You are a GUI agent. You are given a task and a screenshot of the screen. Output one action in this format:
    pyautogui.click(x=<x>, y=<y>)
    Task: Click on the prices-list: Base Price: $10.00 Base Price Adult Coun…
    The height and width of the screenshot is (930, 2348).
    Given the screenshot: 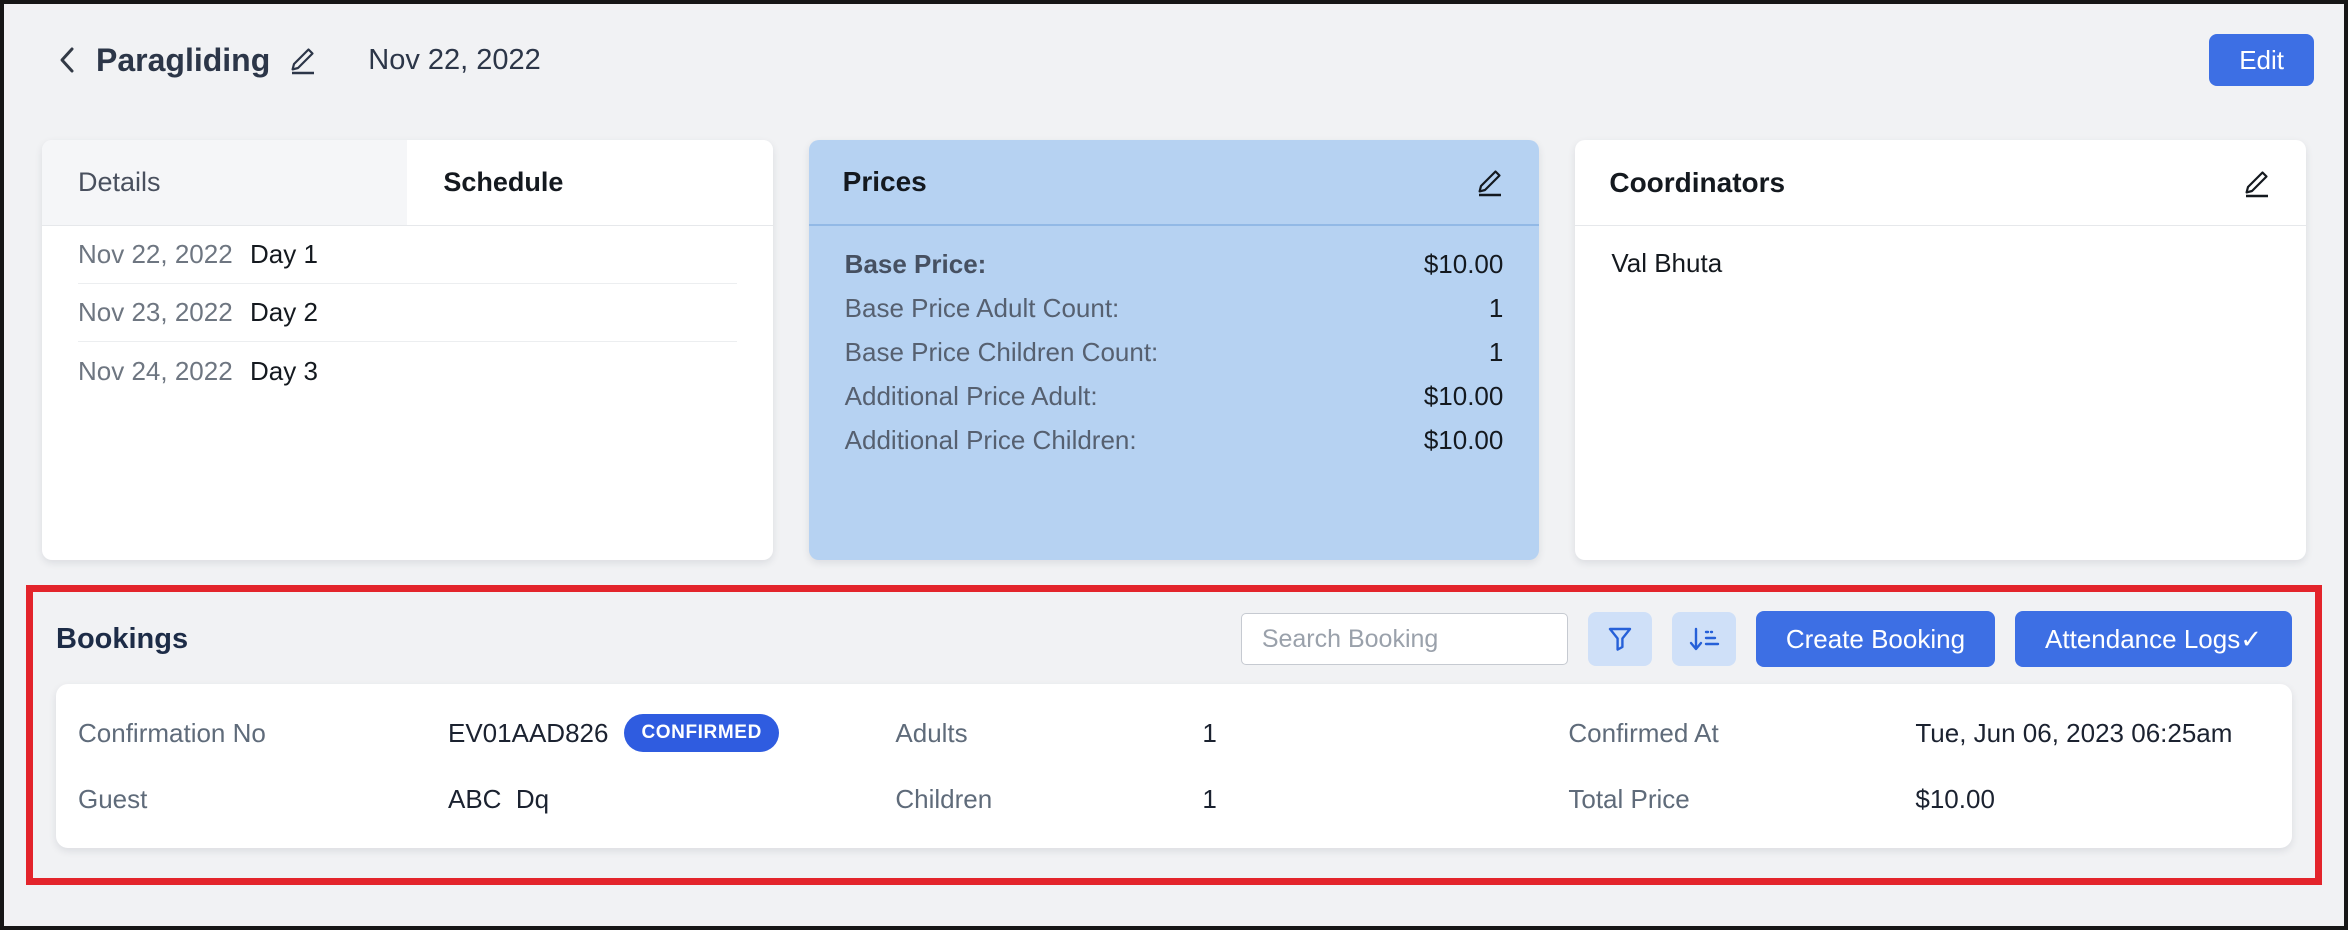 What is the action you would take?
    pyautogui.click(x=1174, y=344)
    